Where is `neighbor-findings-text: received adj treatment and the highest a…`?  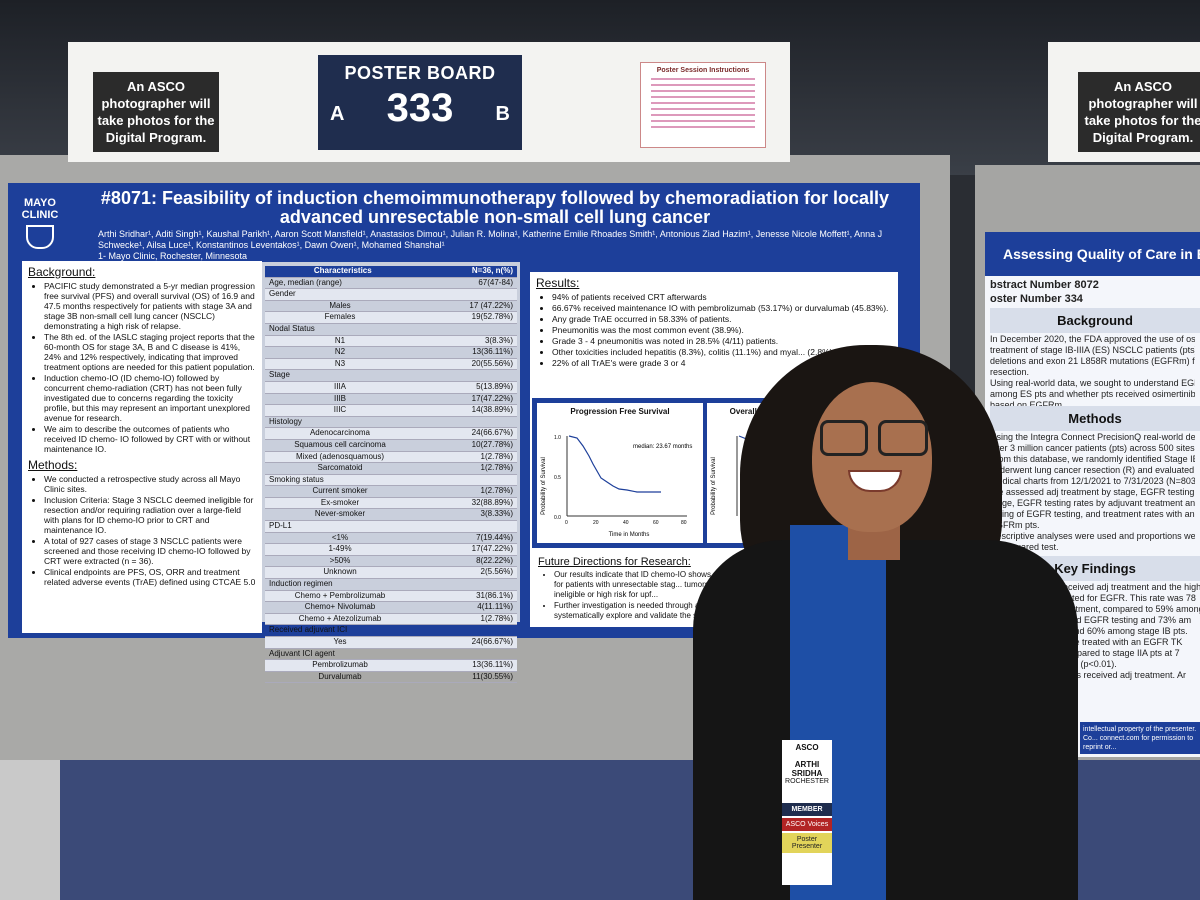
neighbor-findings-text: received adj treatment and the highest a… is located at coordinates (1130, 631).